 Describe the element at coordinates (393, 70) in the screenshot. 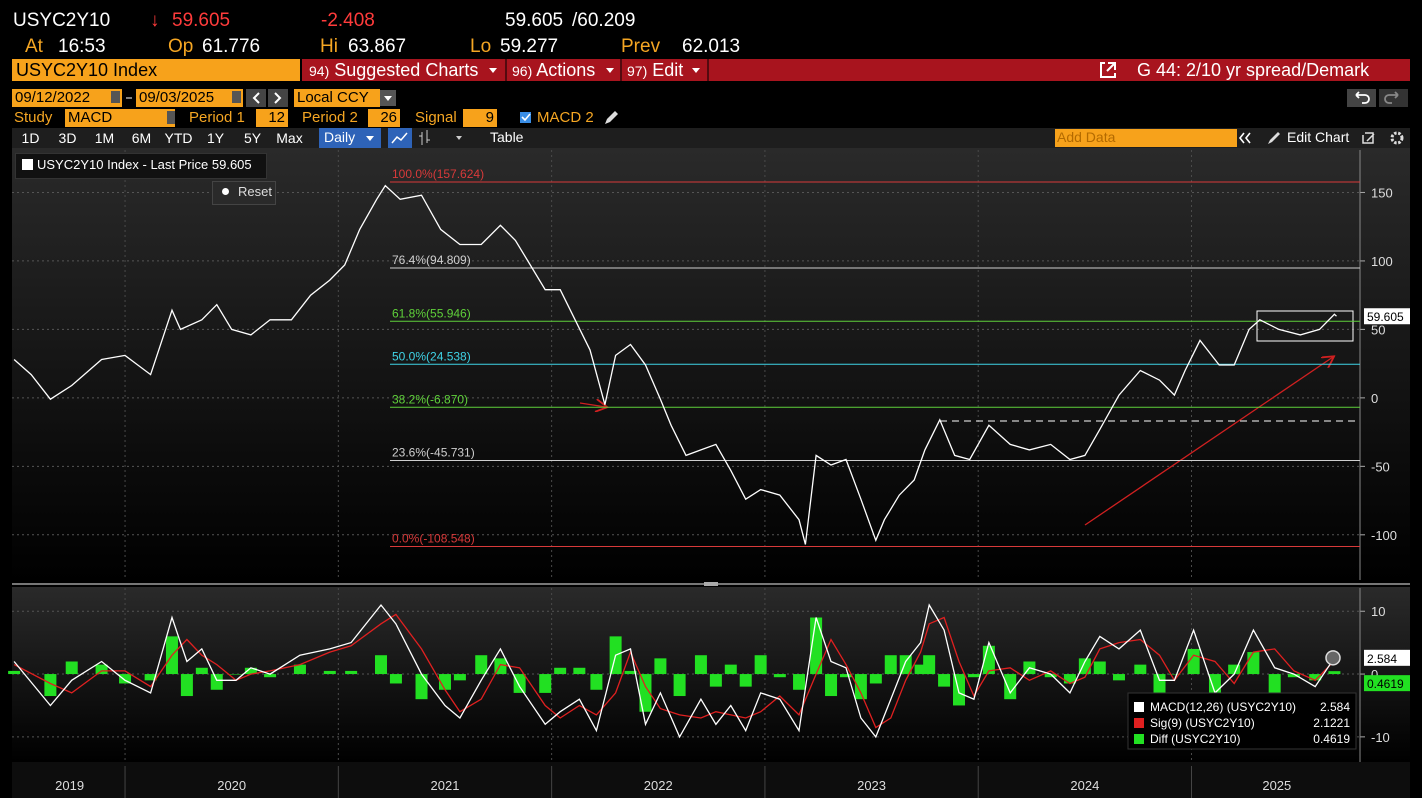

I see `menu-item: 94) Suggested Charts` at that location.